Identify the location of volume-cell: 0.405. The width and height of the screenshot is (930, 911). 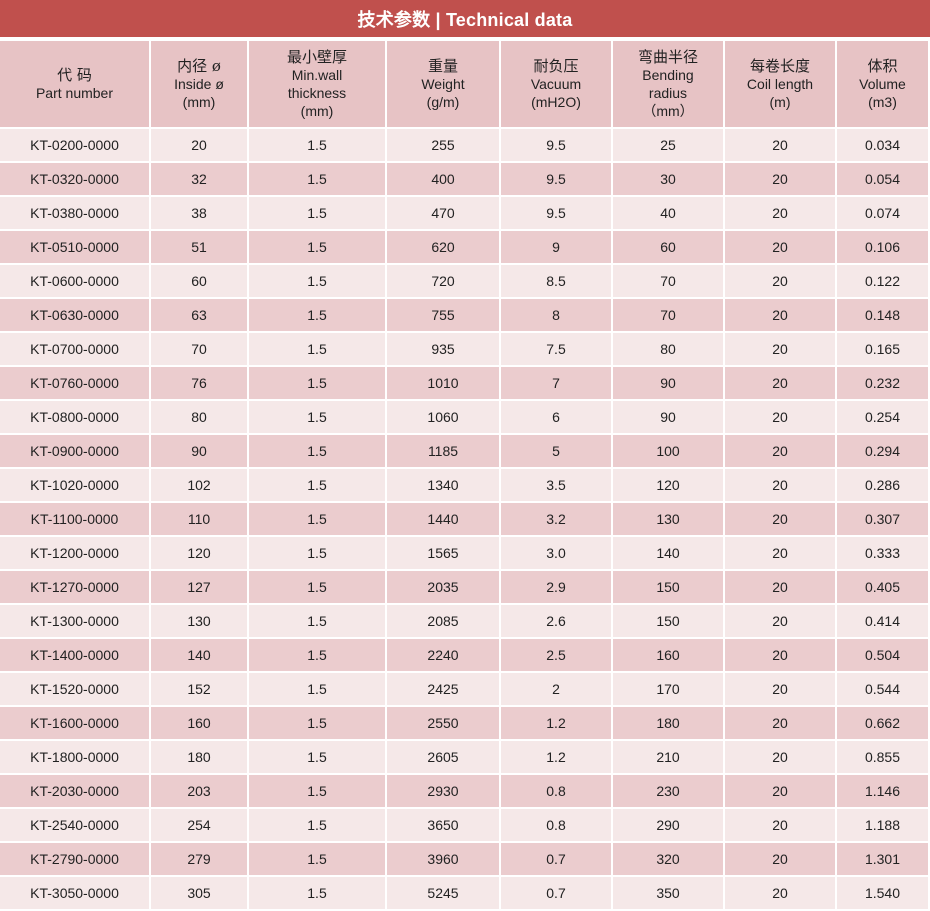
(882, 587).